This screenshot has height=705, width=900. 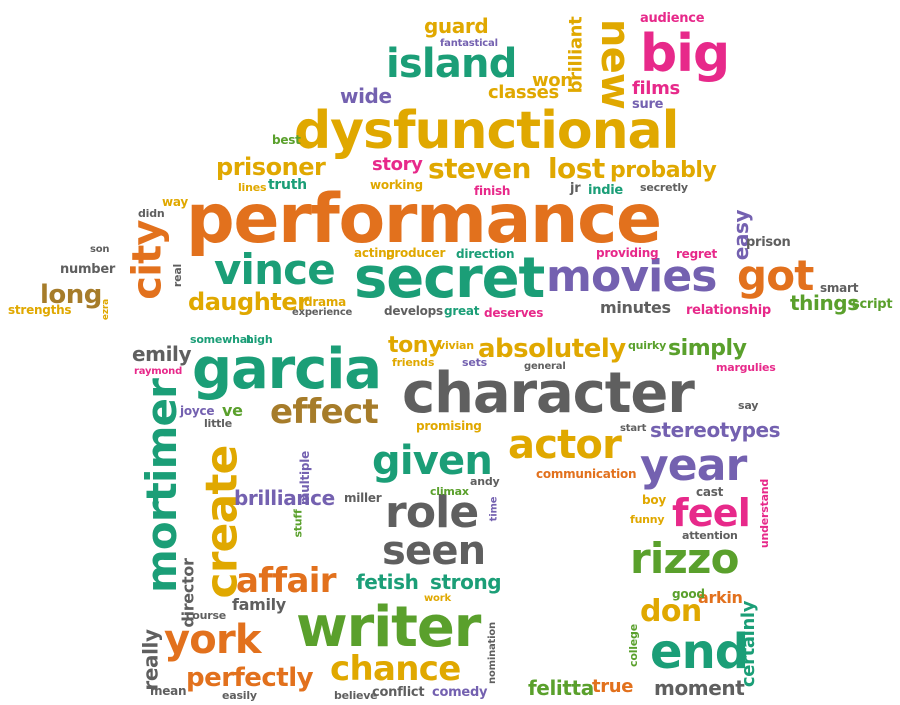 What do you see at coordinates (684, 558) in the screenshot?
I see `word: rizzo` at bounding box center [684, 558].